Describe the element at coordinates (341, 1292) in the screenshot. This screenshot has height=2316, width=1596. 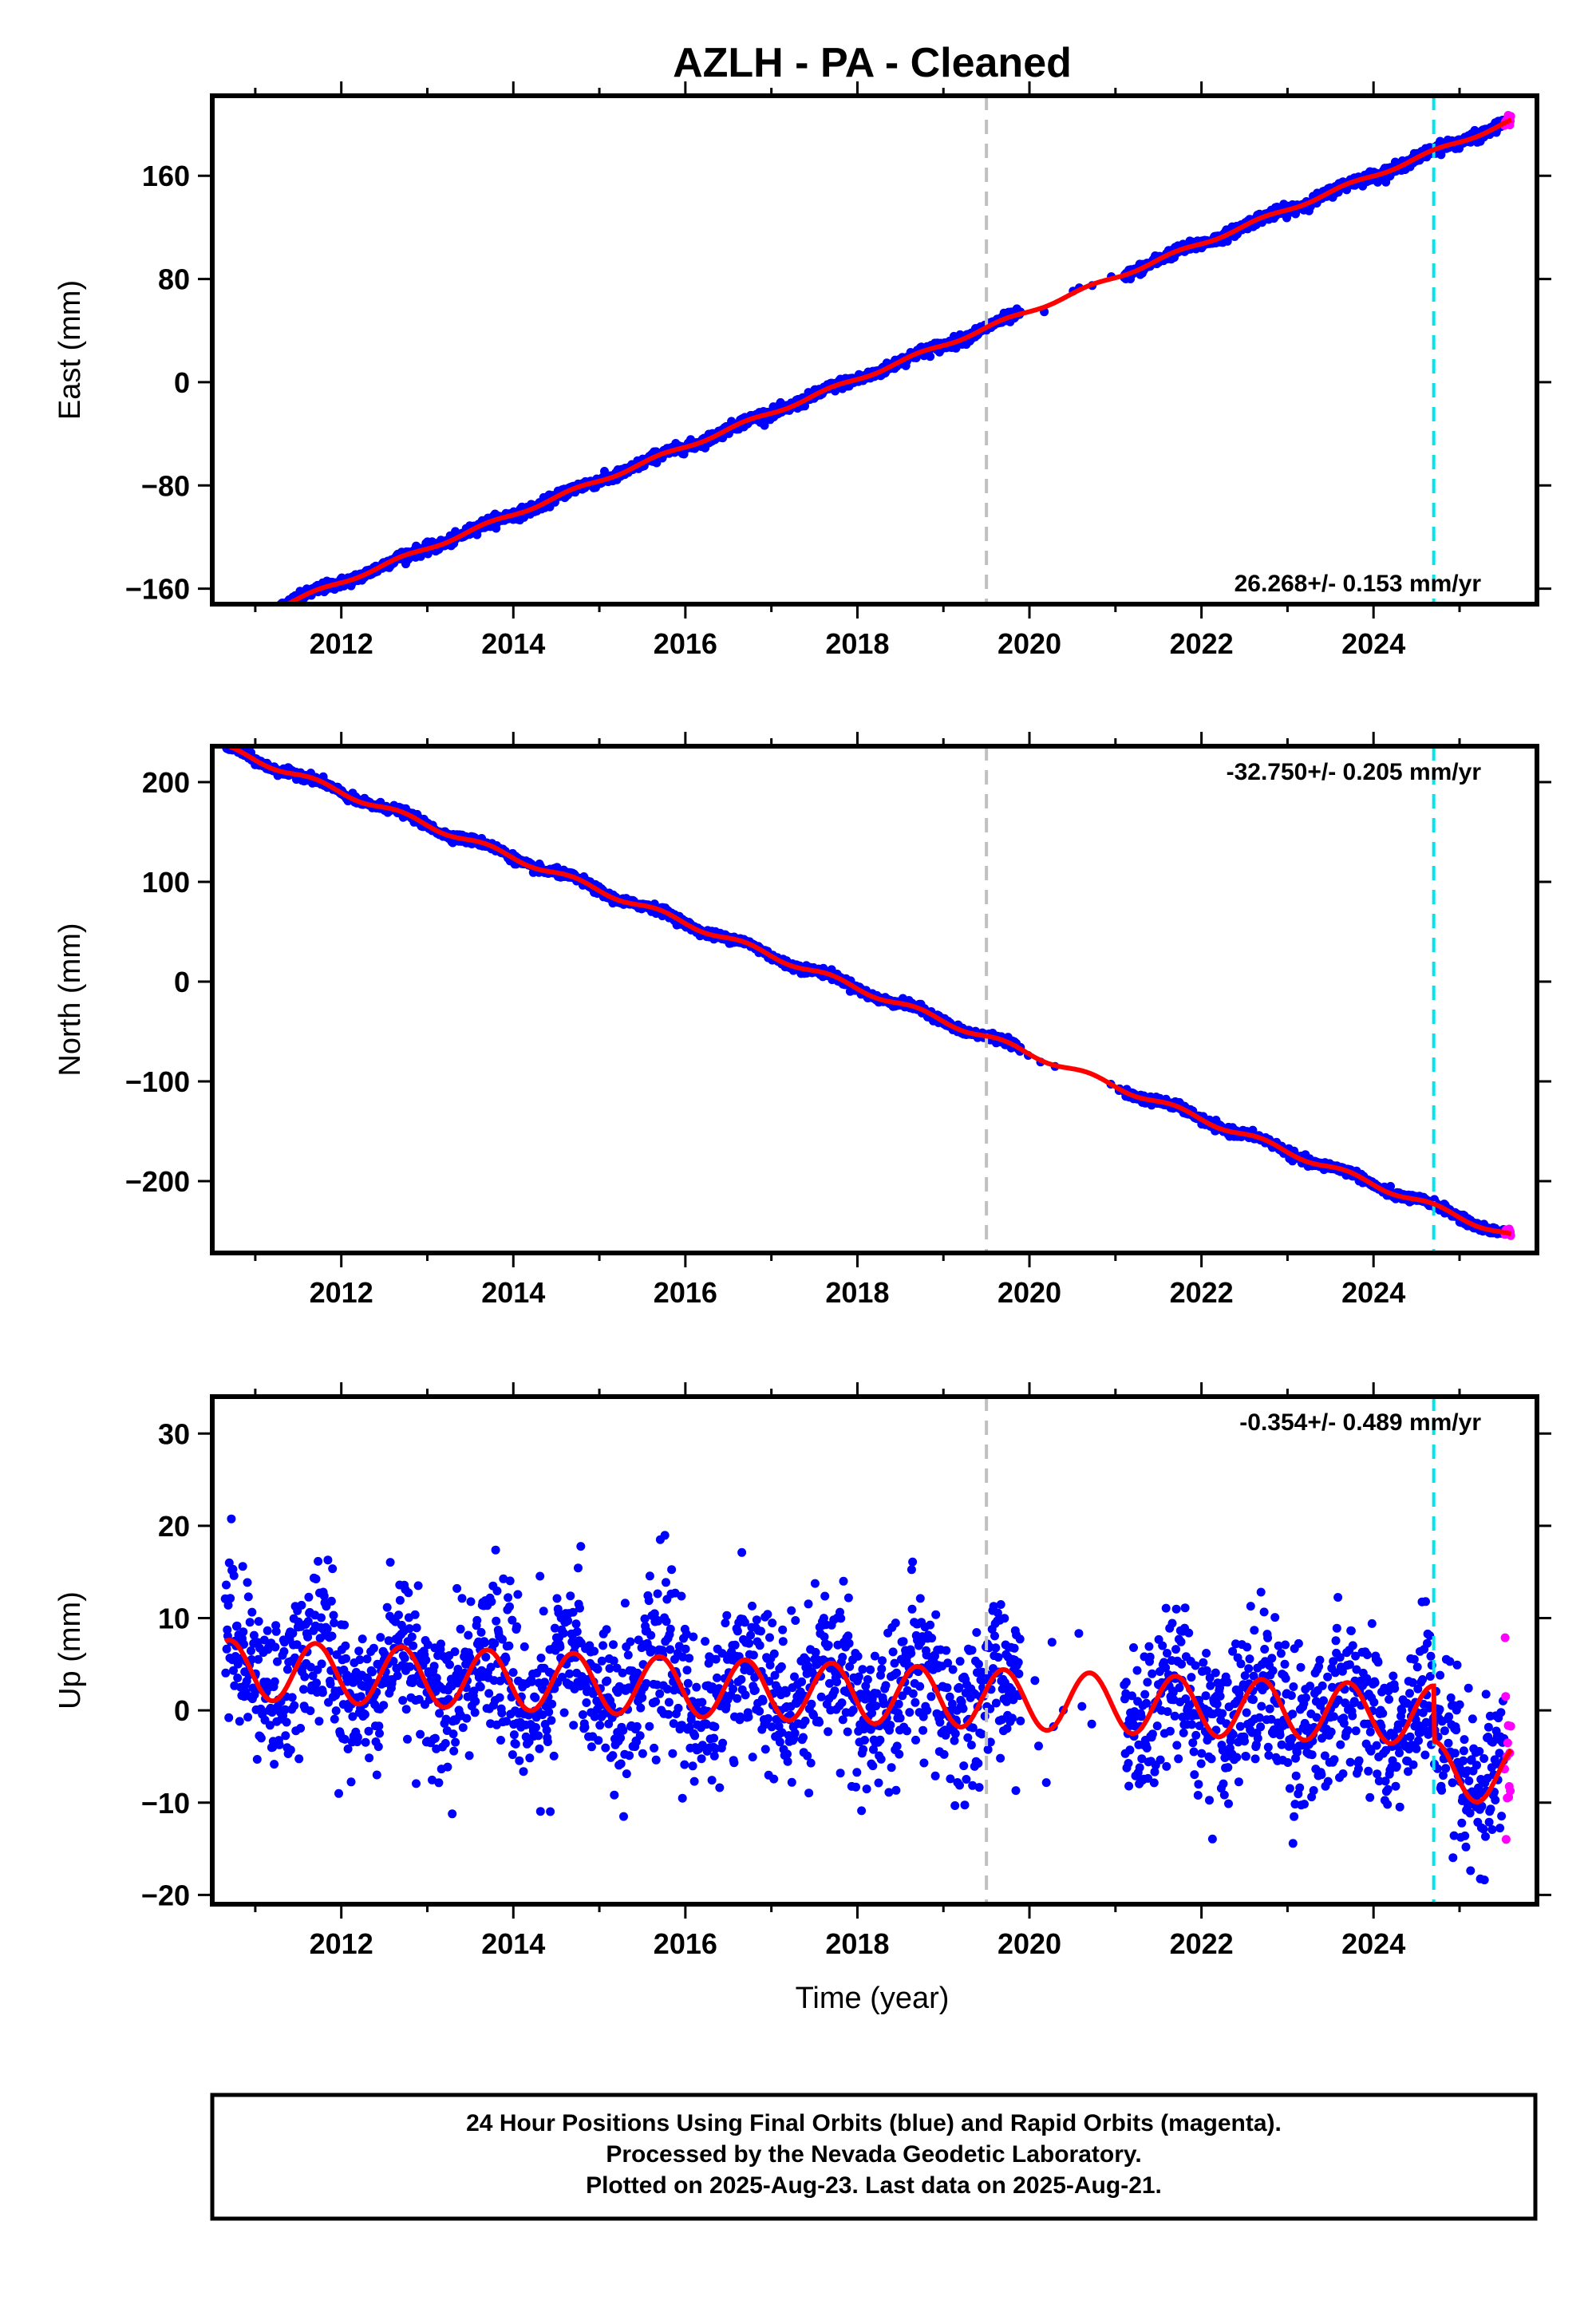
I see `x-tick-label: 2012` at that location.